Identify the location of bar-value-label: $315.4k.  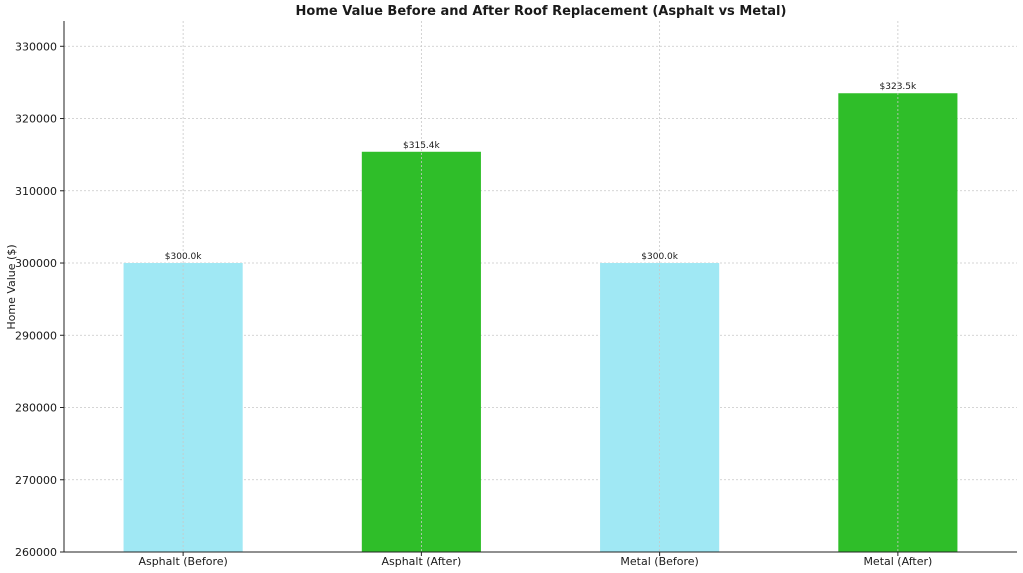
(421, 146).